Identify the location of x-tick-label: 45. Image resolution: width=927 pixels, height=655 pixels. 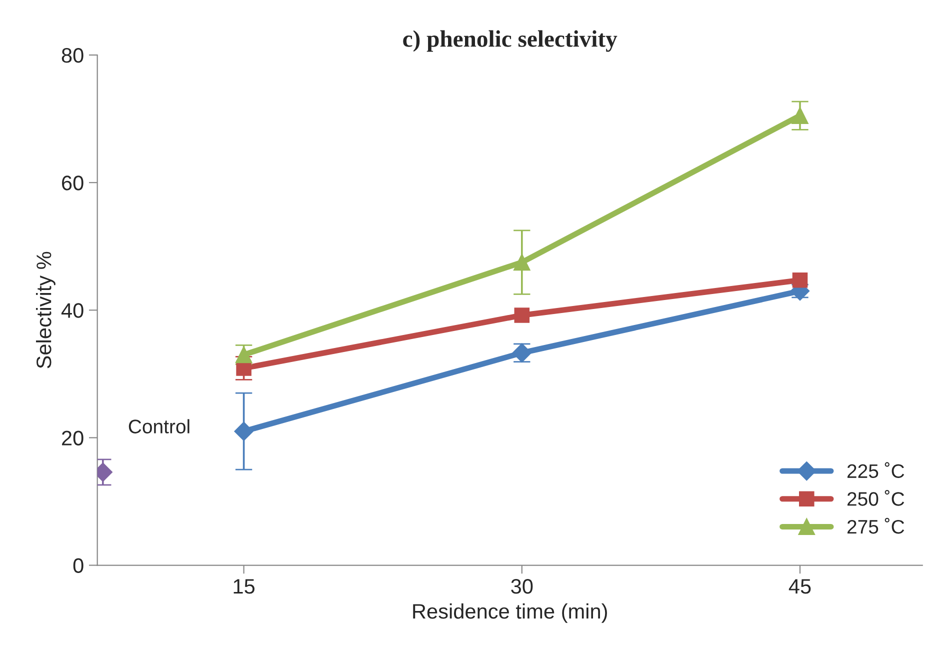
(799, 586).